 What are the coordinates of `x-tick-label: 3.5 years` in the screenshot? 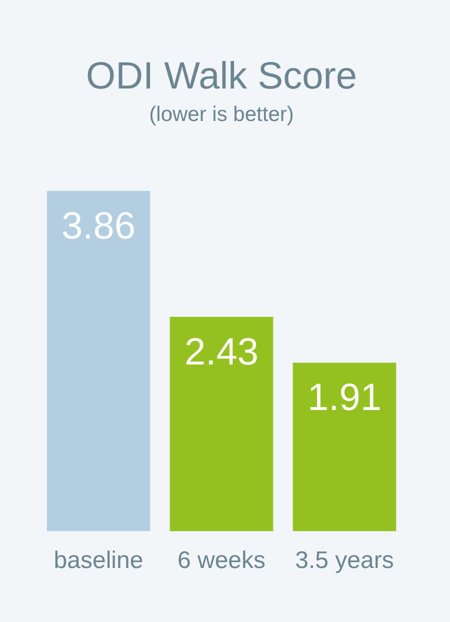 It's located at (344, 560).